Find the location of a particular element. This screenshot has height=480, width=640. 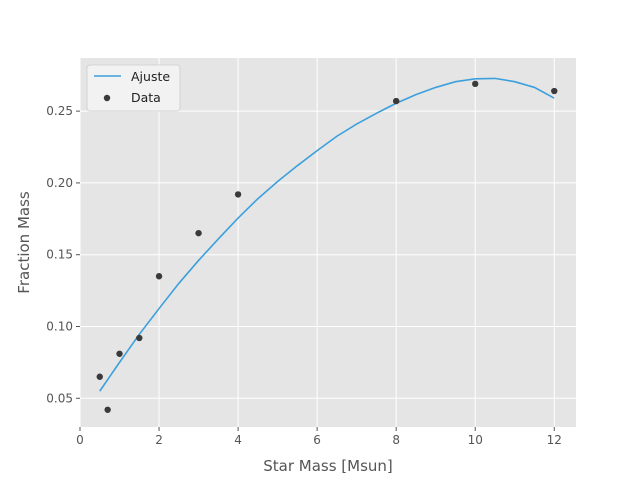

x-axis-ticks: 0 2 4 6 8 10 12 is located at coordinates (319, 437).